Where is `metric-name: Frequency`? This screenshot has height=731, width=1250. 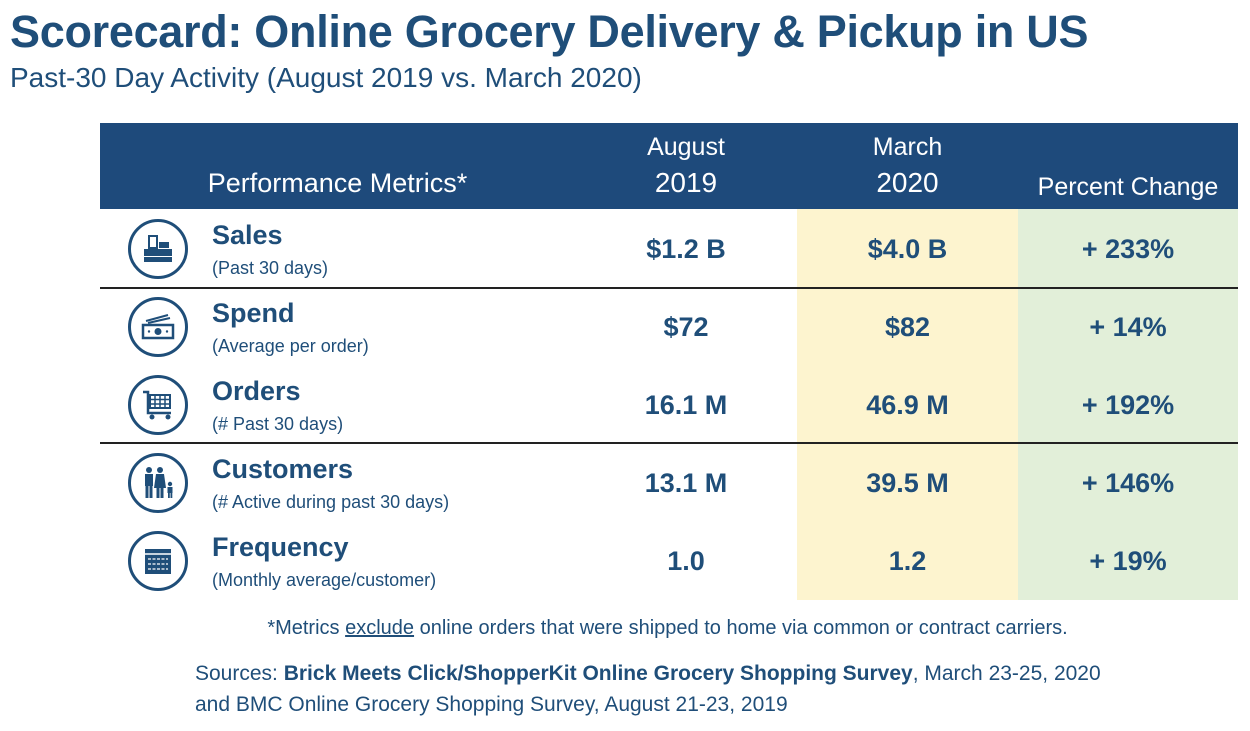 metric-name: Frequency is located at coordinates (280, 547).